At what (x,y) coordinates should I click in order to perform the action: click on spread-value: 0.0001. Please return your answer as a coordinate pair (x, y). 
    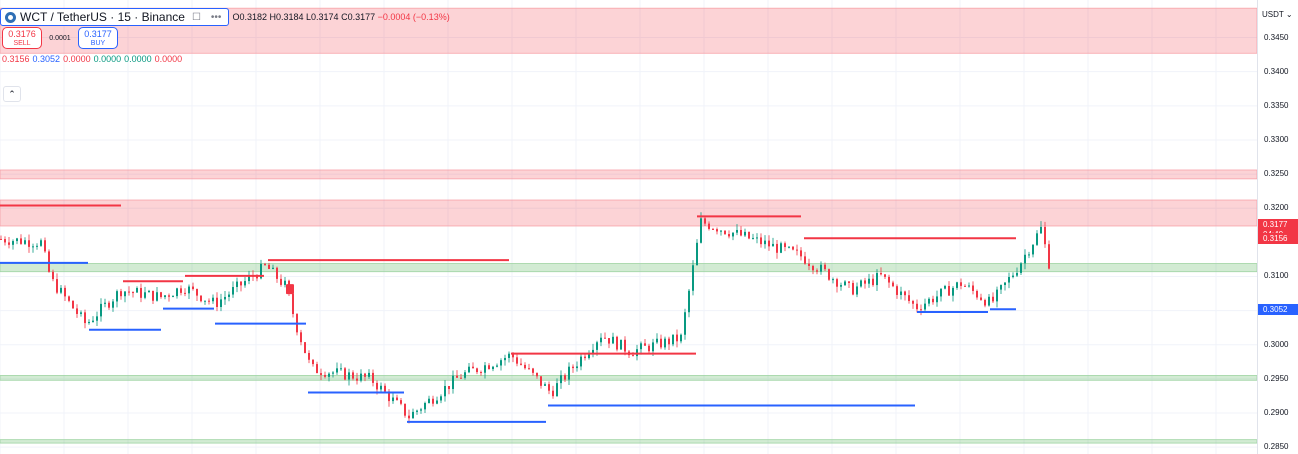
    Looking at the image, I should click on (60, 38).